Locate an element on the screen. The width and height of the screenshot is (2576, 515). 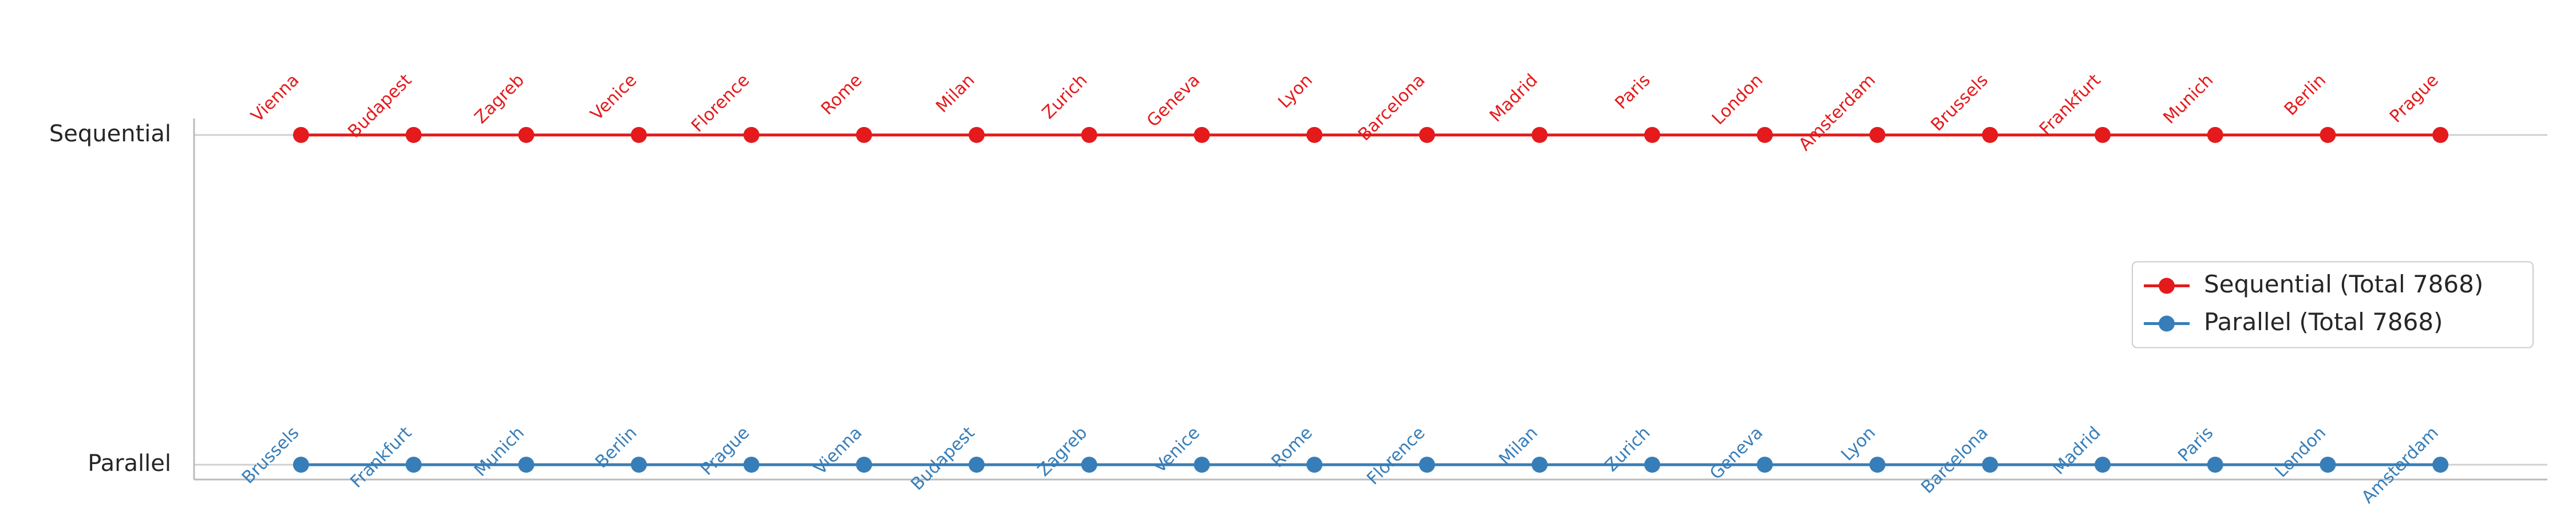
point-label: Milan is located at coordinates (955, 93).